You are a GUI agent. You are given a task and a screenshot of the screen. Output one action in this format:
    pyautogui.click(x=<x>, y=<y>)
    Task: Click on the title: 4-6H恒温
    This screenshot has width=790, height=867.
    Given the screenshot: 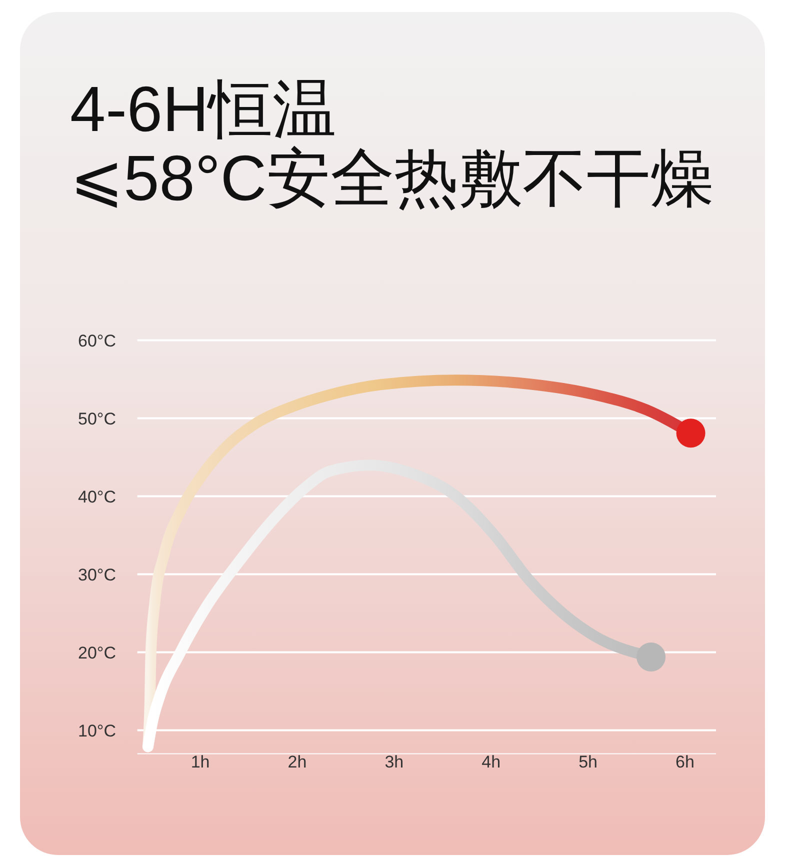 What is the action you would take?
    pyautogui.click(x=203, y=109)
    